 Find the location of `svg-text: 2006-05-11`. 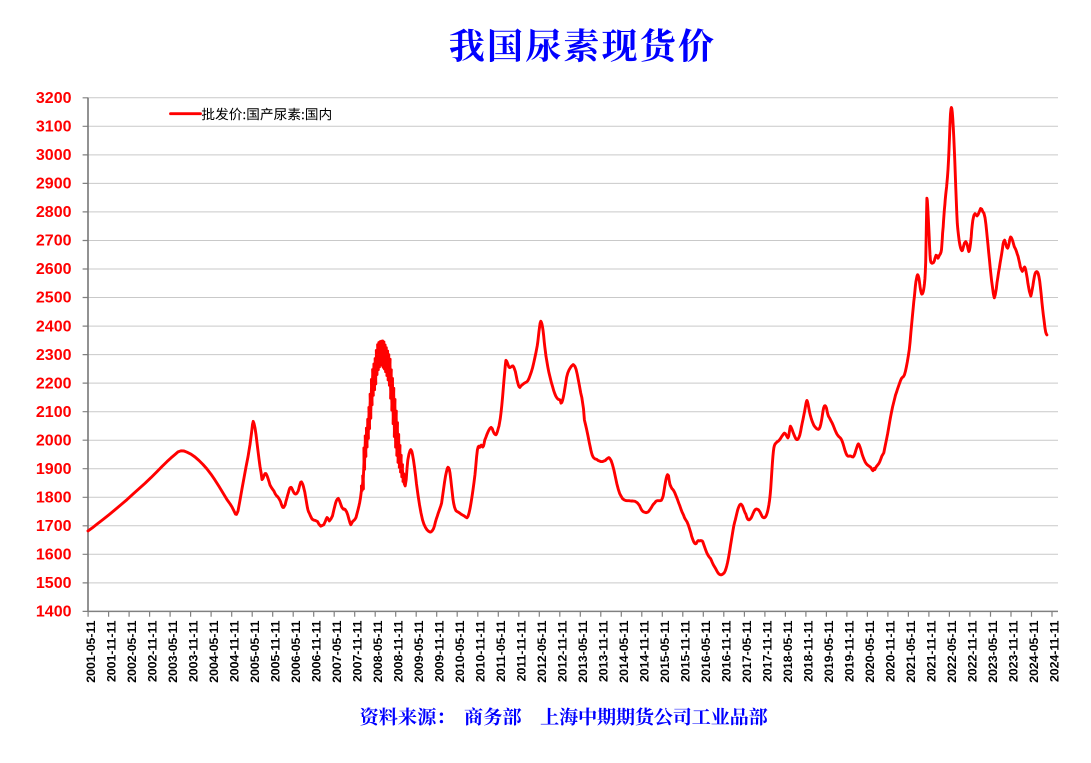

svg-text: 2006-05-11 is located at coordinates (296, 651).